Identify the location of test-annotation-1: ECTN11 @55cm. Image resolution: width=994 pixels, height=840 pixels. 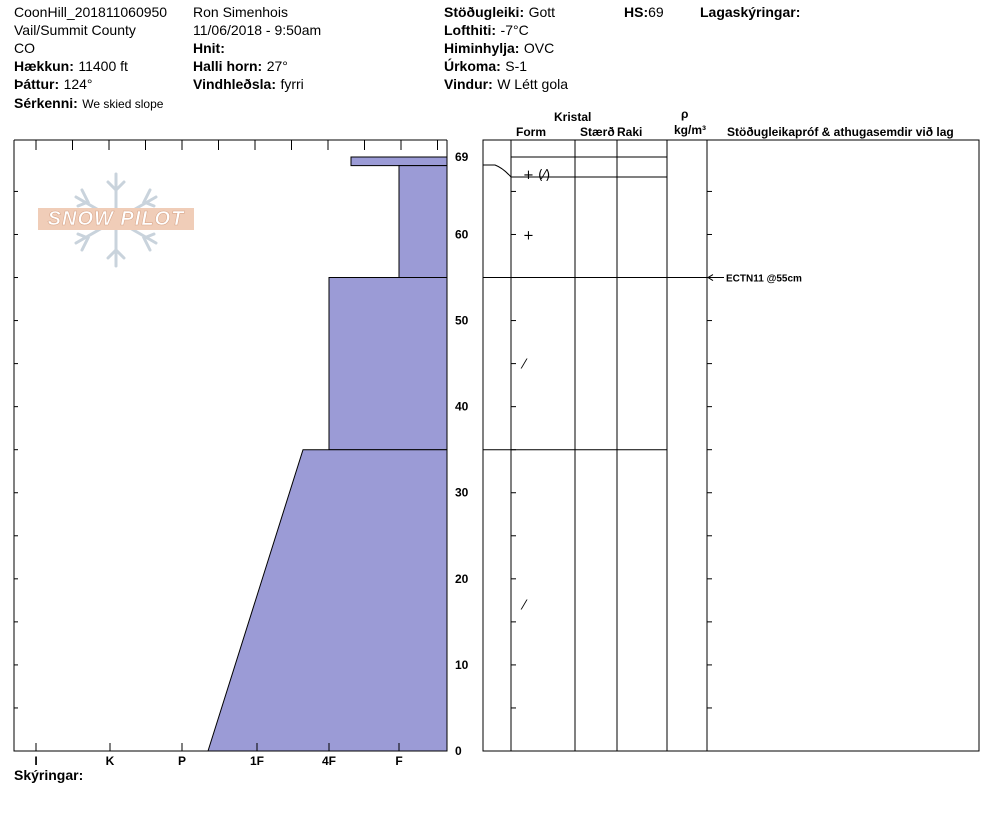
(764, 279).